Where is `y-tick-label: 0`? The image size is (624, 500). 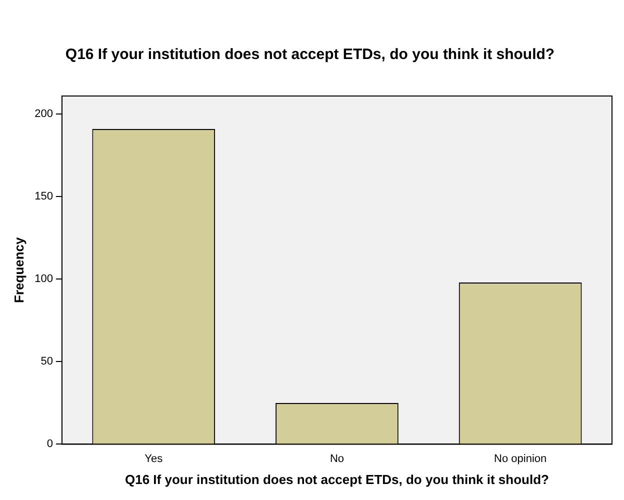
y-tick-label: 0 is located at coordinates (49, 444).